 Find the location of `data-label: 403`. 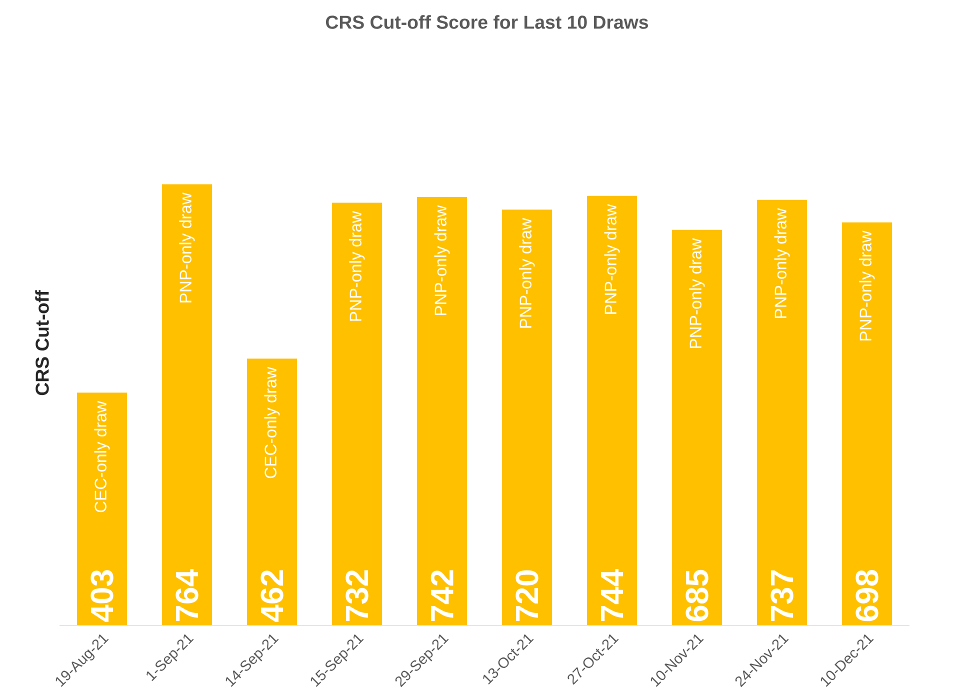

data-label: 403 is located at coordinates (102, 596).